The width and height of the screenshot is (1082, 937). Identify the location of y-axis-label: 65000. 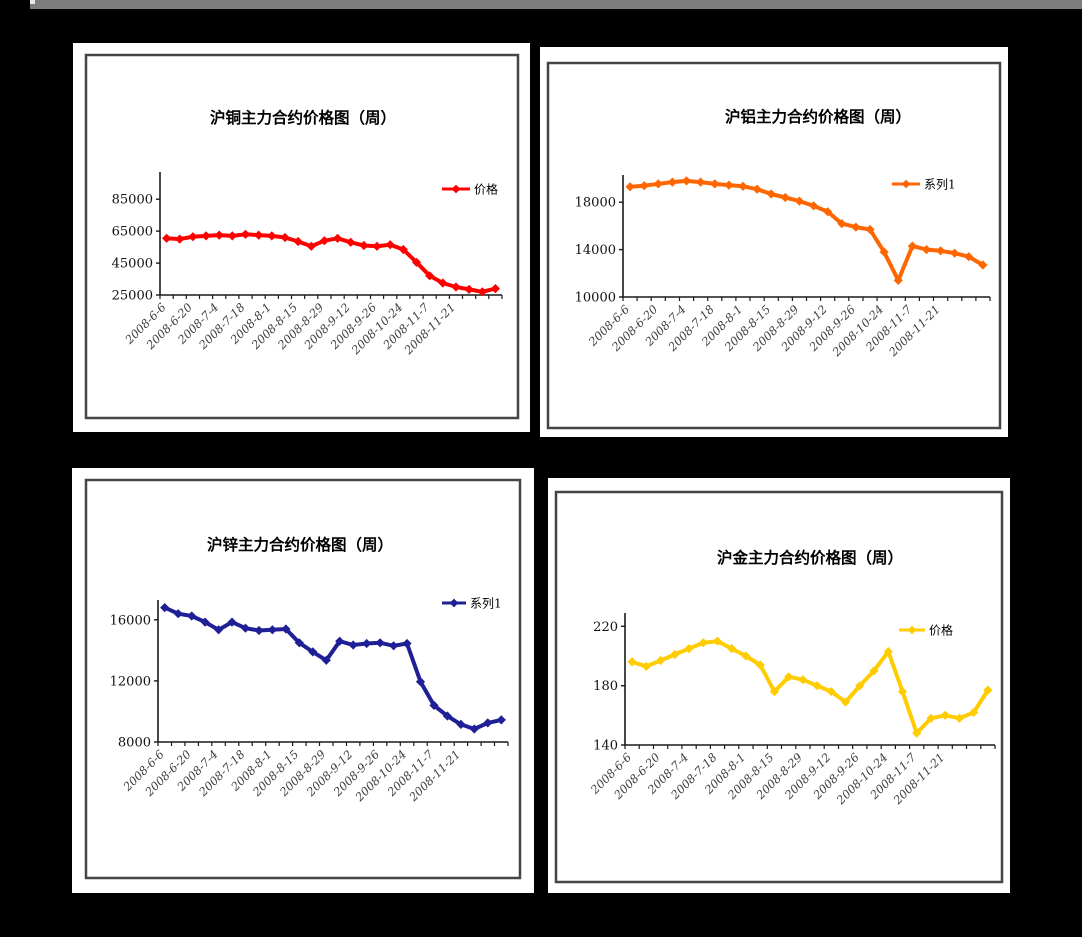
(132, 232).